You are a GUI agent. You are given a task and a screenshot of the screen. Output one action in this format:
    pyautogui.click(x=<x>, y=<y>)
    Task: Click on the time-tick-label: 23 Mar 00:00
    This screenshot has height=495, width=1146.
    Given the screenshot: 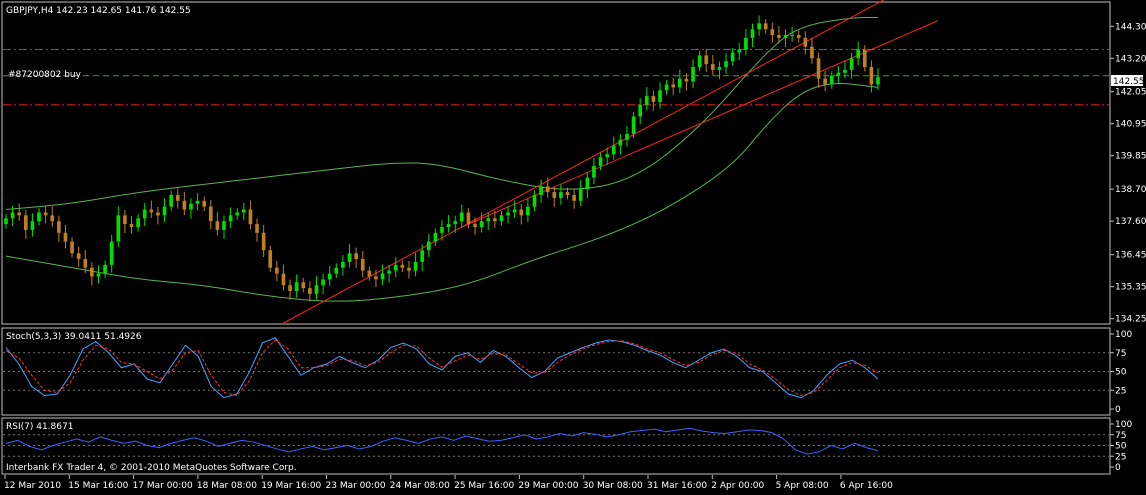 What is the action you would take?
    pyautogui.click(x=356, y=486)
    